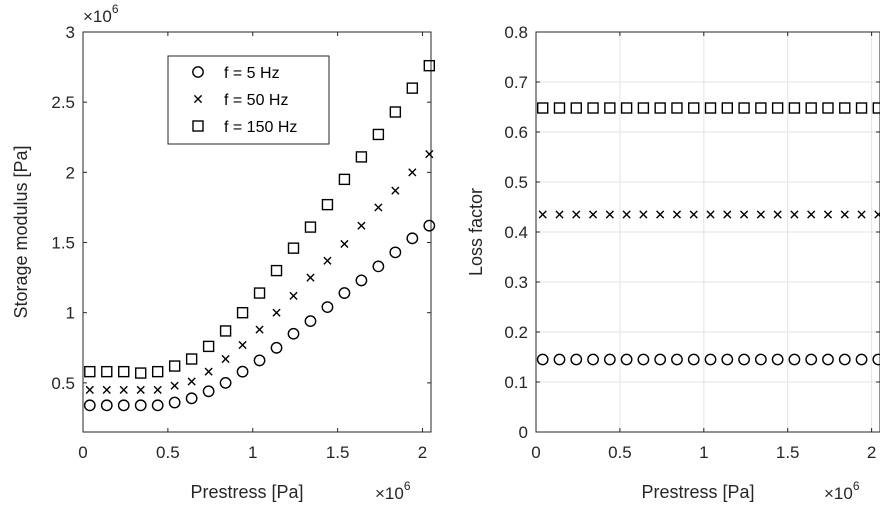  Describe the element at coordinates (842, 491) in the screenshot. I see `x-axis-exponent: ×10⁶` at that location.